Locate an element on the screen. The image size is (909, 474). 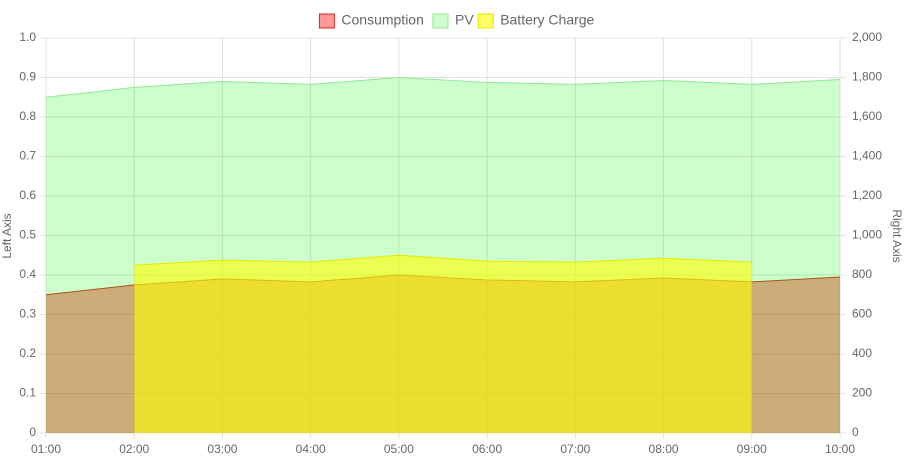
legend-label: PV is located at coordinates (464, 20).